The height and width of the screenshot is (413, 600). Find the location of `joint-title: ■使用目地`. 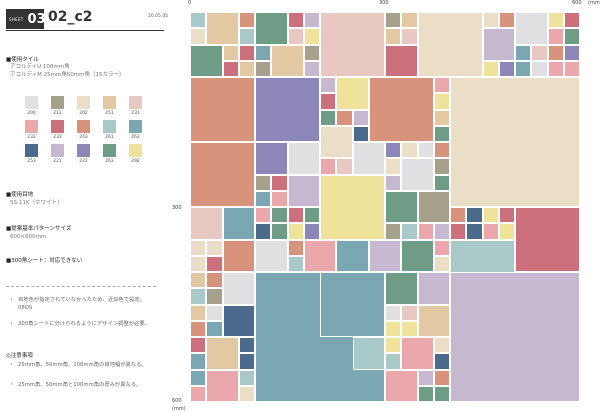

joint-title: ■使用目地 is located at coordinates (20, 195).